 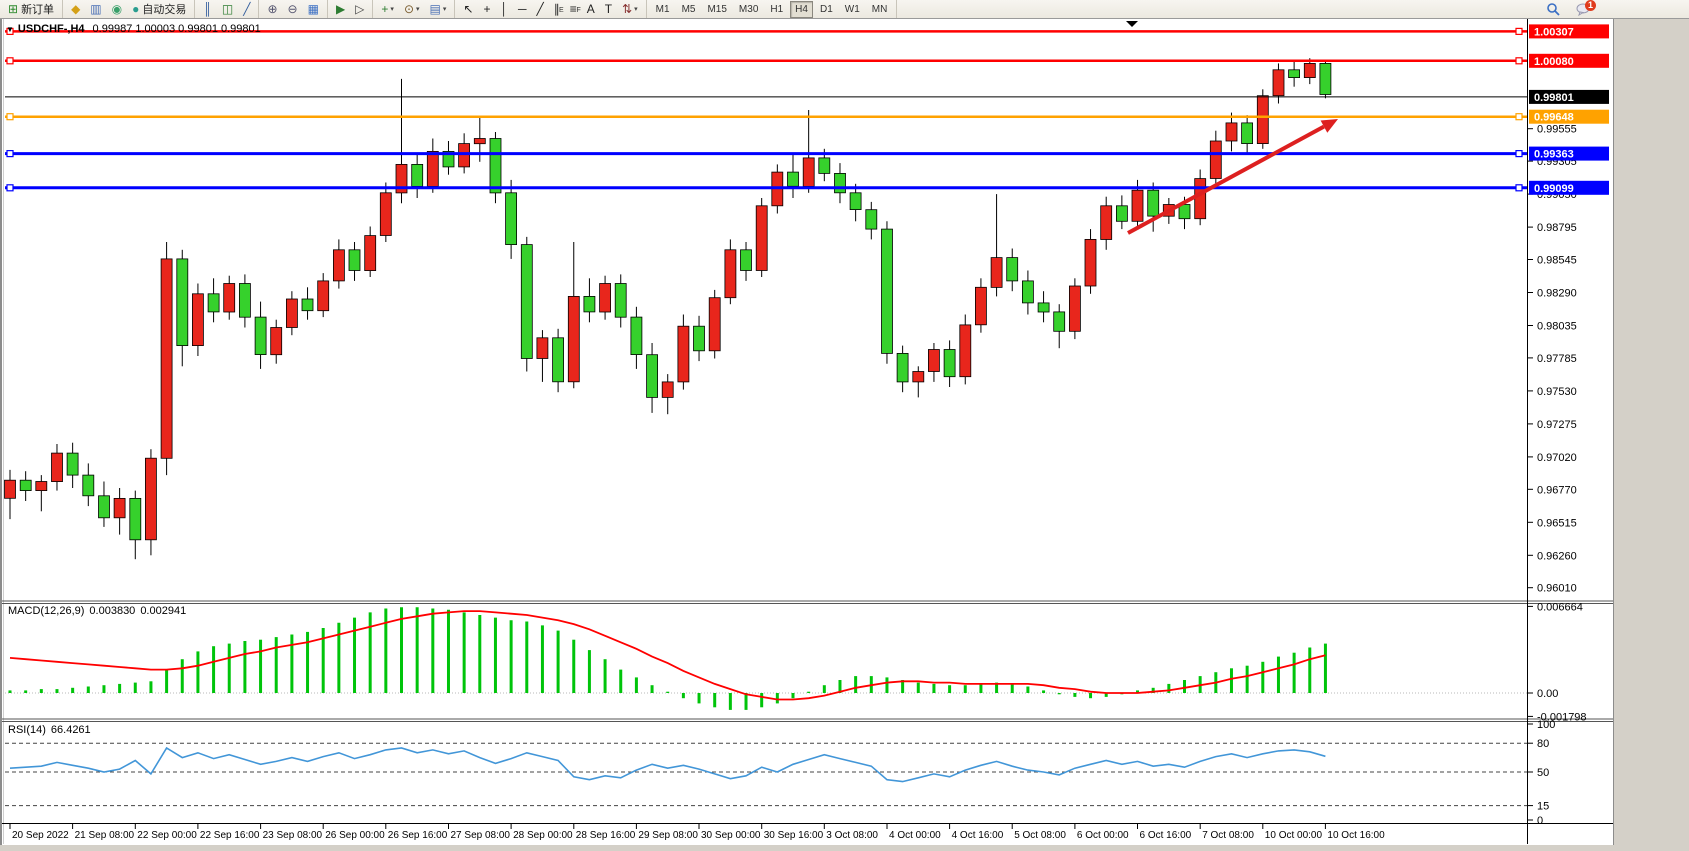 I want to click on tile-windows-icon: ▦, so click(x=313, y=9).